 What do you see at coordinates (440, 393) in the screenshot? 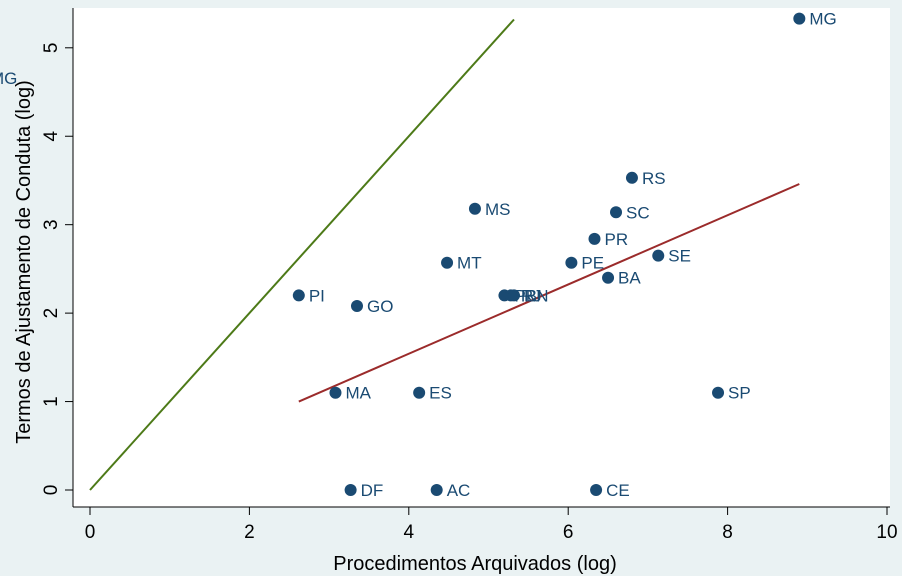
I see `point-label-es: ES` at bounding box center [440, 393].